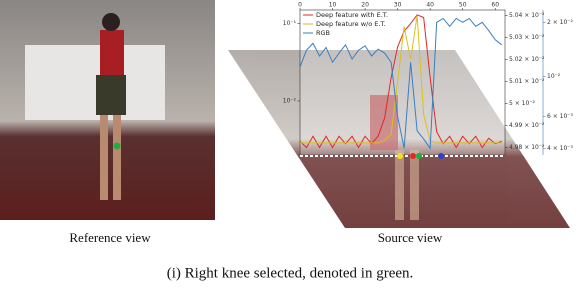  Describe the element at coordinates (365, 5) in the screenshot. I see `x-tick-label: 20` at that location.